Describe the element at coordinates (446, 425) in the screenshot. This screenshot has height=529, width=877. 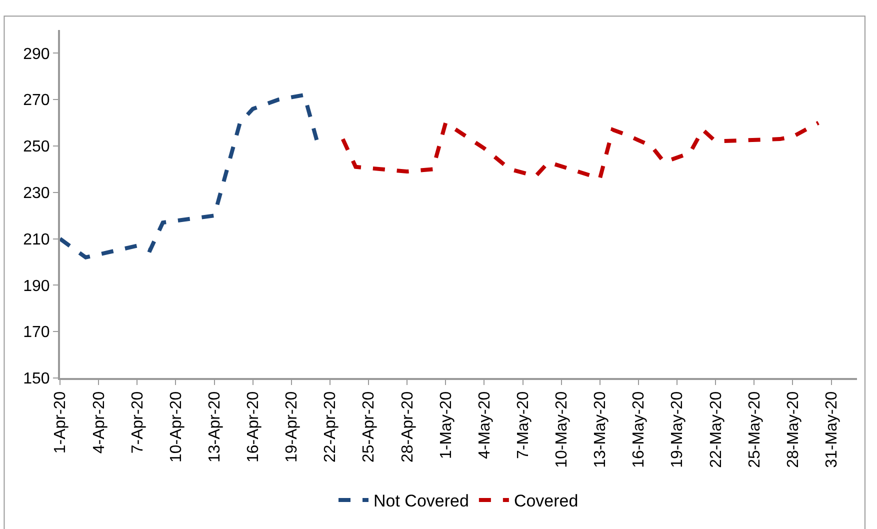
I see `x-tick-label: 1-May-20` at that location.